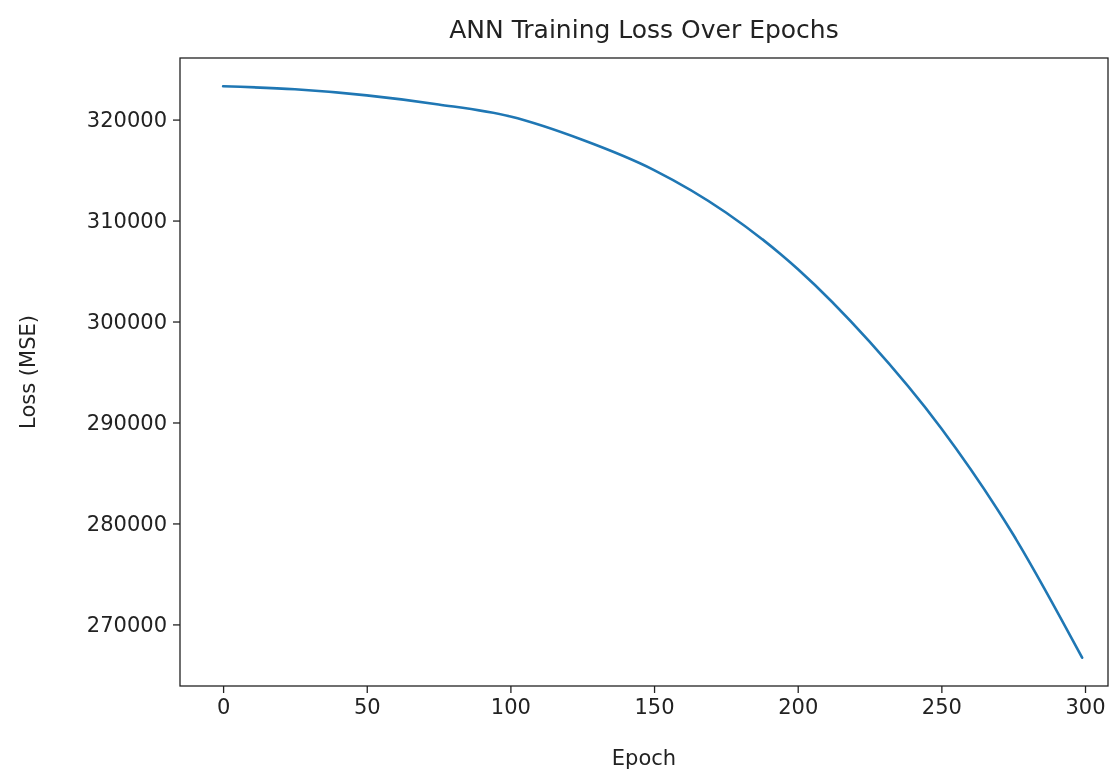 The width and height of the screenshot is (1120, 773). I want to click on x-axis-title: Epoch, so click(644, 758).